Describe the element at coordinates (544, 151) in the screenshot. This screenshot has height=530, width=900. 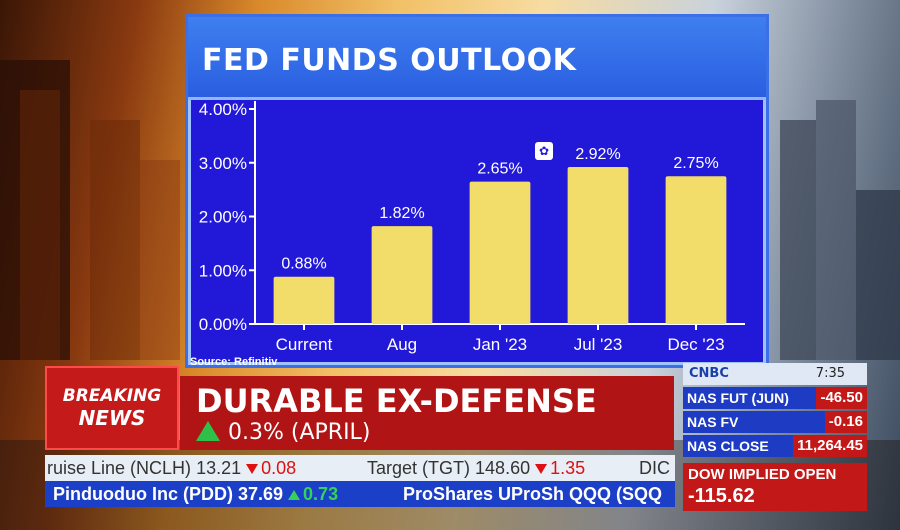
I see `peacock-icon: ✿` at that location.